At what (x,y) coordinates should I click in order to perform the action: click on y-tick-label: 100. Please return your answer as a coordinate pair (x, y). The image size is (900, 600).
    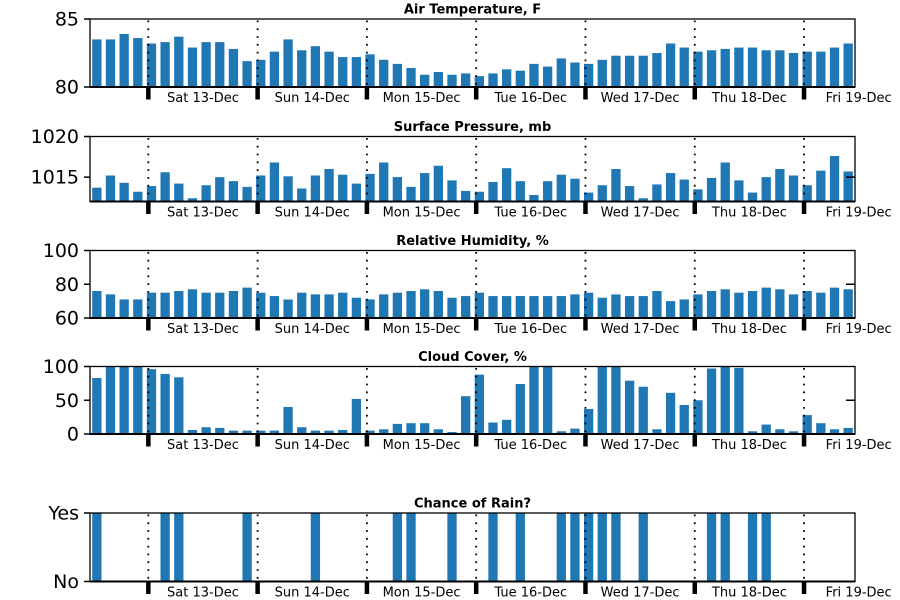
    Looking at the image, I should click on (61, 367).